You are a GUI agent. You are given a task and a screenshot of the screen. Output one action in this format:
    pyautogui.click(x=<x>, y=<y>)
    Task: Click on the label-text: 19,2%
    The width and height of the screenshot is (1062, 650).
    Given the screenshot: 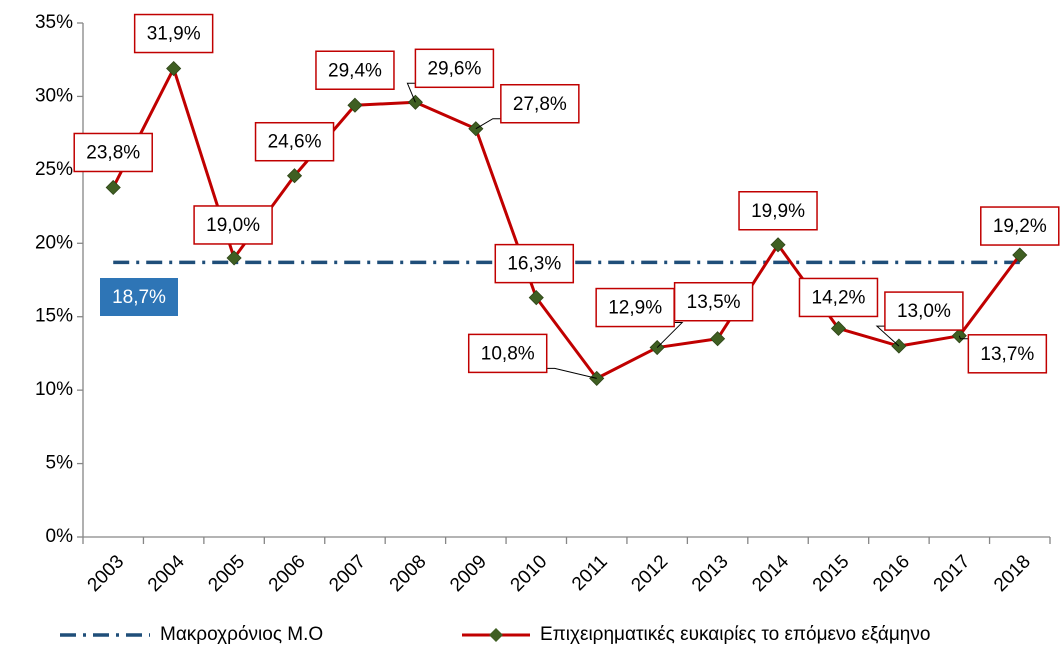 What is the action you would take?
    pyautogui.click(x=1020, y=226)
    